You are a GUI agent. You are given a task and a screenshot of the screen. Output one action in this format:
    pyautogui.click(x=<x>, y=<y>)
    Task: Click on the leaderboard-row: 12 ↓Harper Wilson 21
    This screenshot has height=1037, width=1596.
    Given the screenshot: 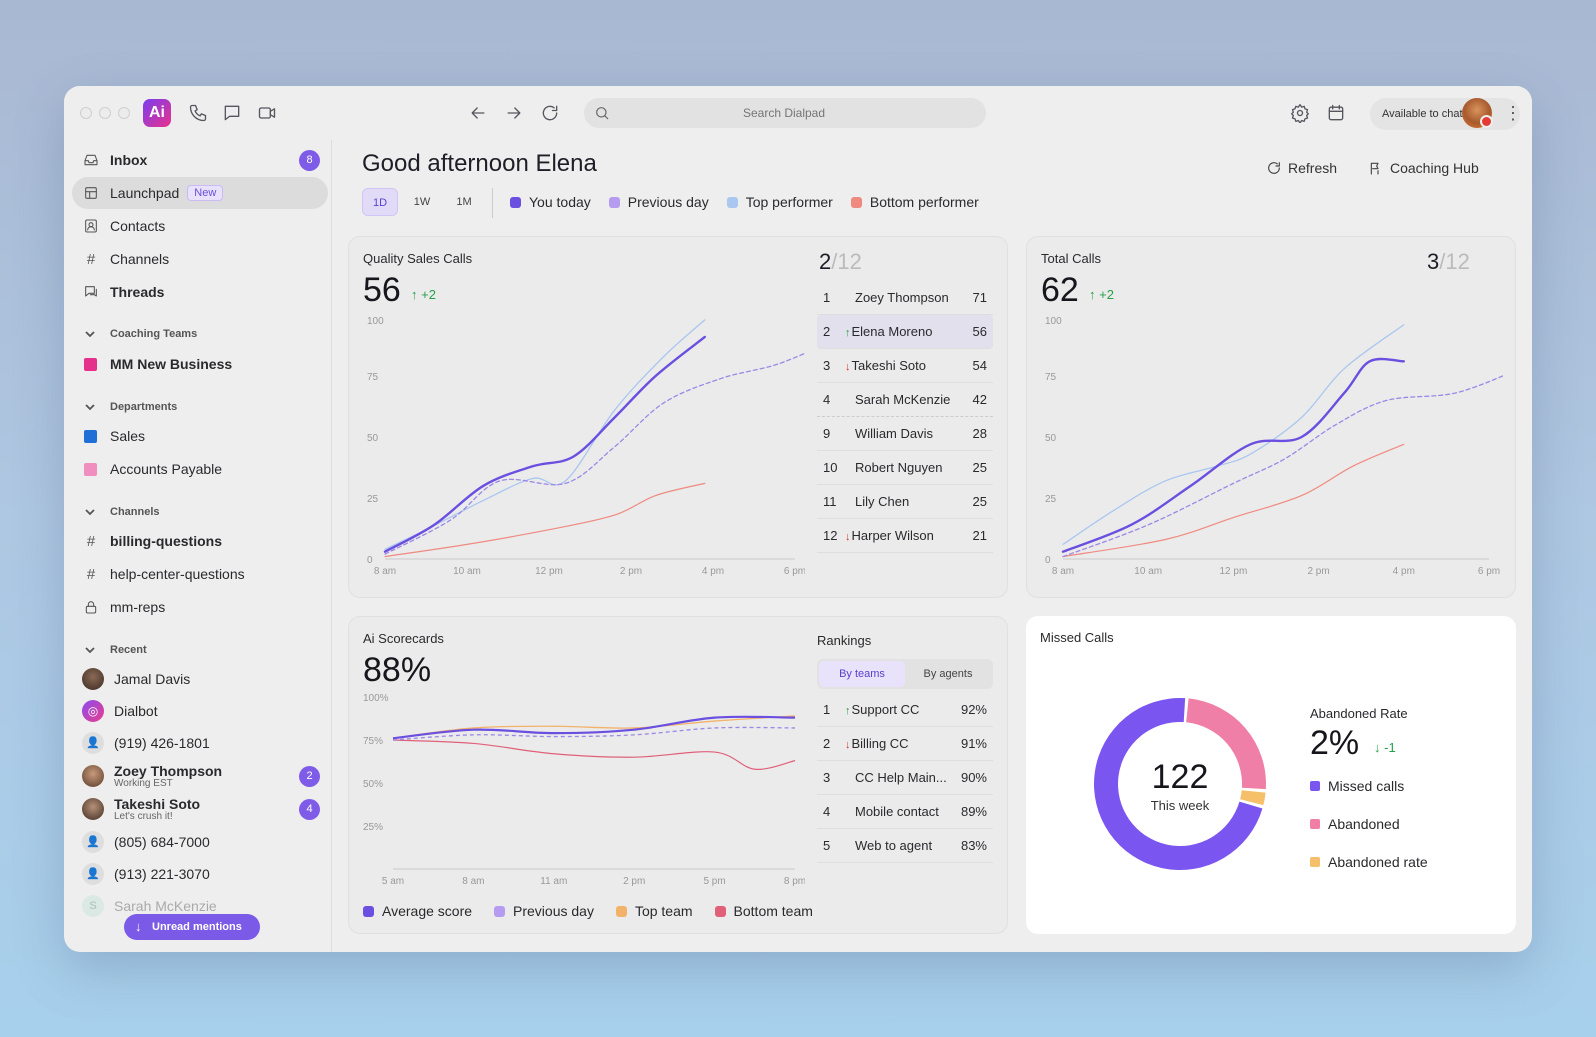 What is the action you would take?
    pyautogui.click(x=905, y=536)
    